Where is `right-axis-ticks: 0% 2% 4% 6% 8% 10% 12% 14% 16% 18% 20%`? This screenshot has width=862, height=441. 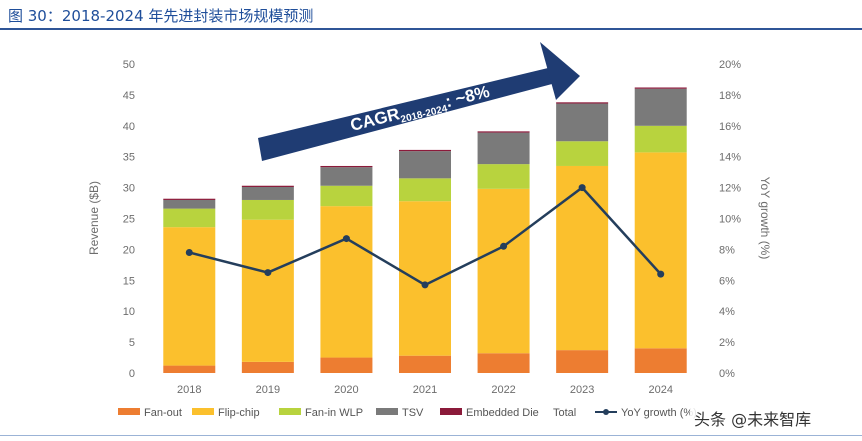
right-axis-ticks: 0% 2% 4% 6% 8% 10% 12% 14% 16% 18% 20% is located at coordinates (730, 219).